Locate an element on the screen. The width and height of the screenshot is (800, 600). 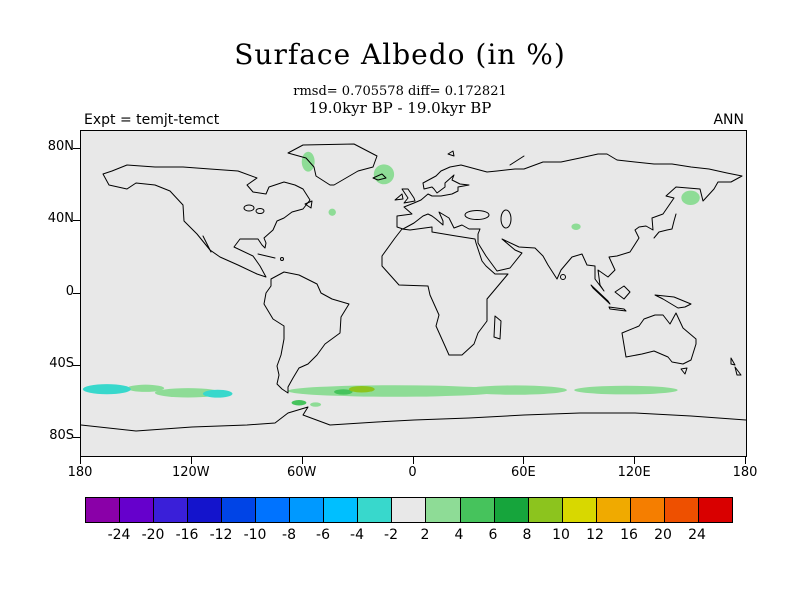
coast-new-zealand-north is located at coordinates (733, 361).